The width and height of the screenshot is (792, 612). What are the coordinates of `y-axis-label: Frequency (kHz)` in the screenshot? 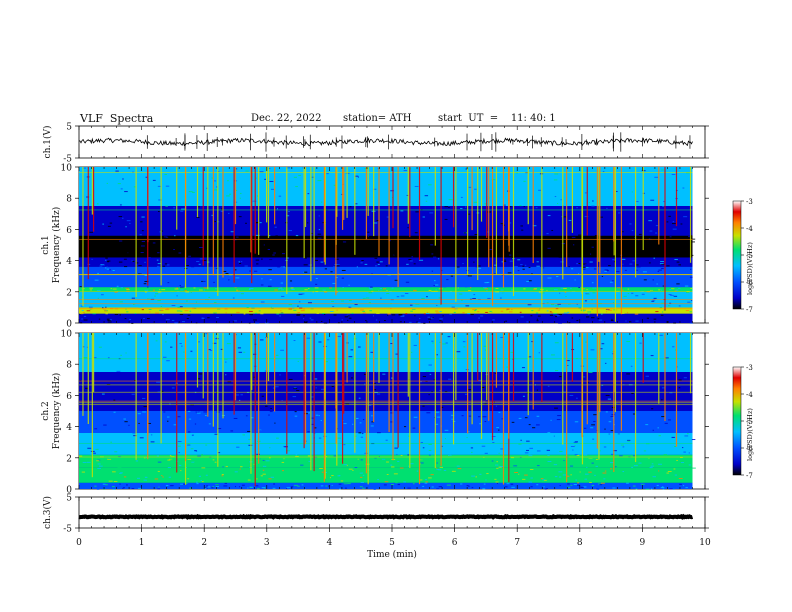 It's located at (56, 245).